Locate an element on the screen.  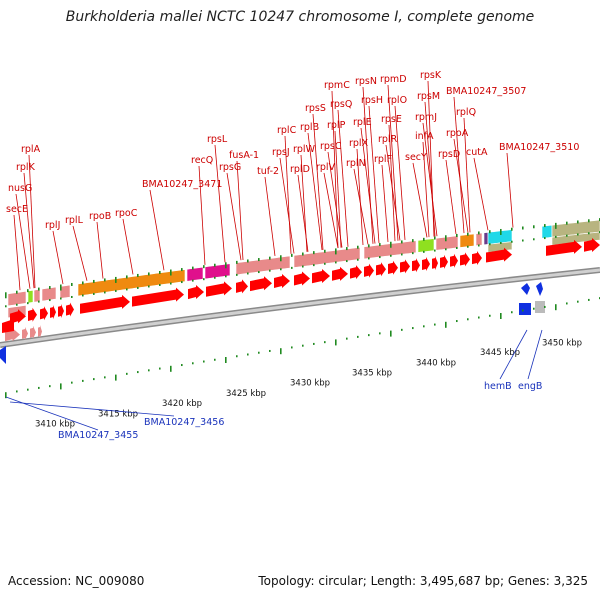
gene-label-rpsL: rpsL is located at coordinates (217, 139).